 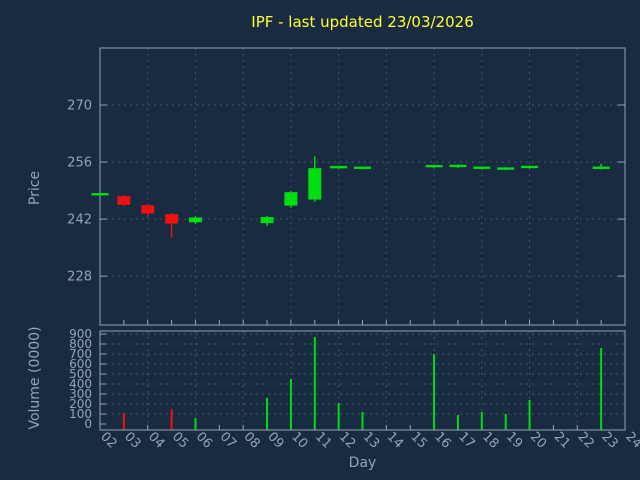 What do you see at coordinates (275, 440) in the screenshot?
I see `x-tick-label: 09` at bounding box center [275, 440].